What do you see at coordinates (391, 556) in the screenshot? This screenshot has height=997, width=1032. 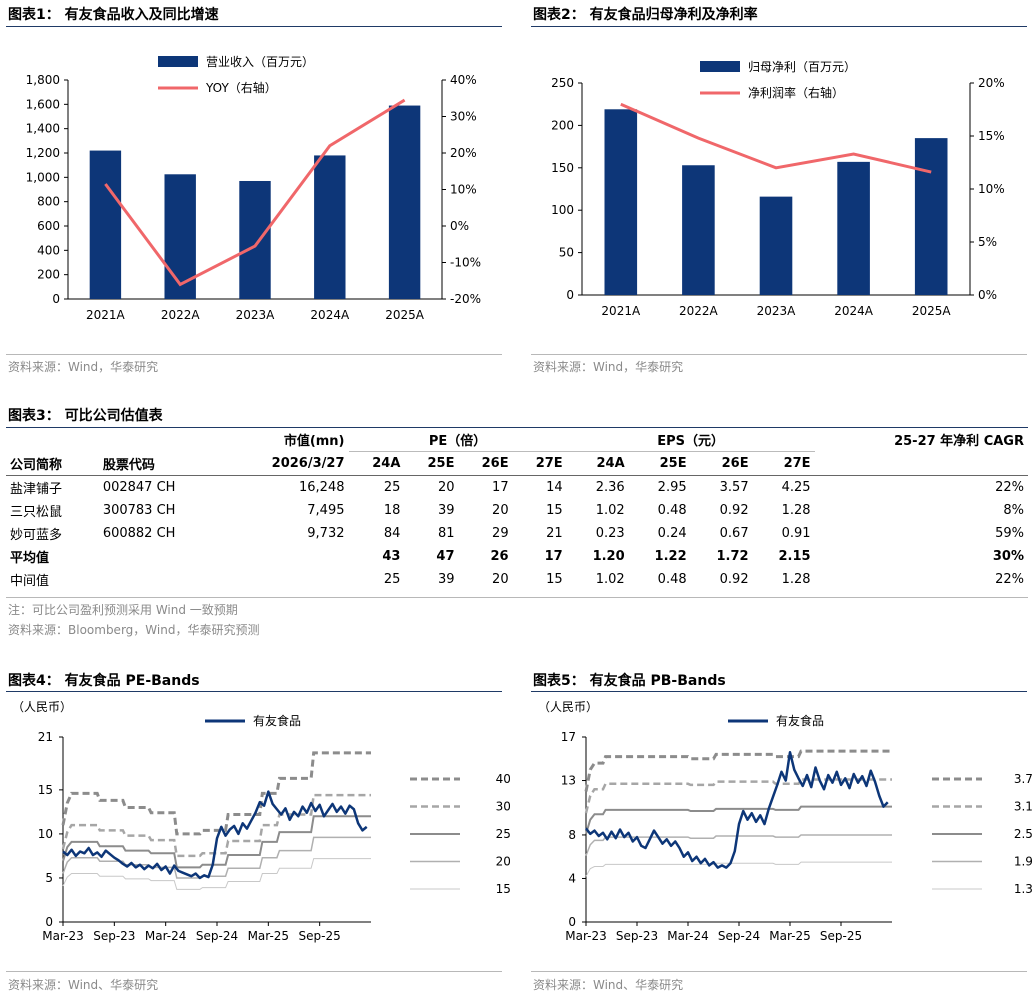 I see `cell-pe: 43` at bounding box center [391, 556].